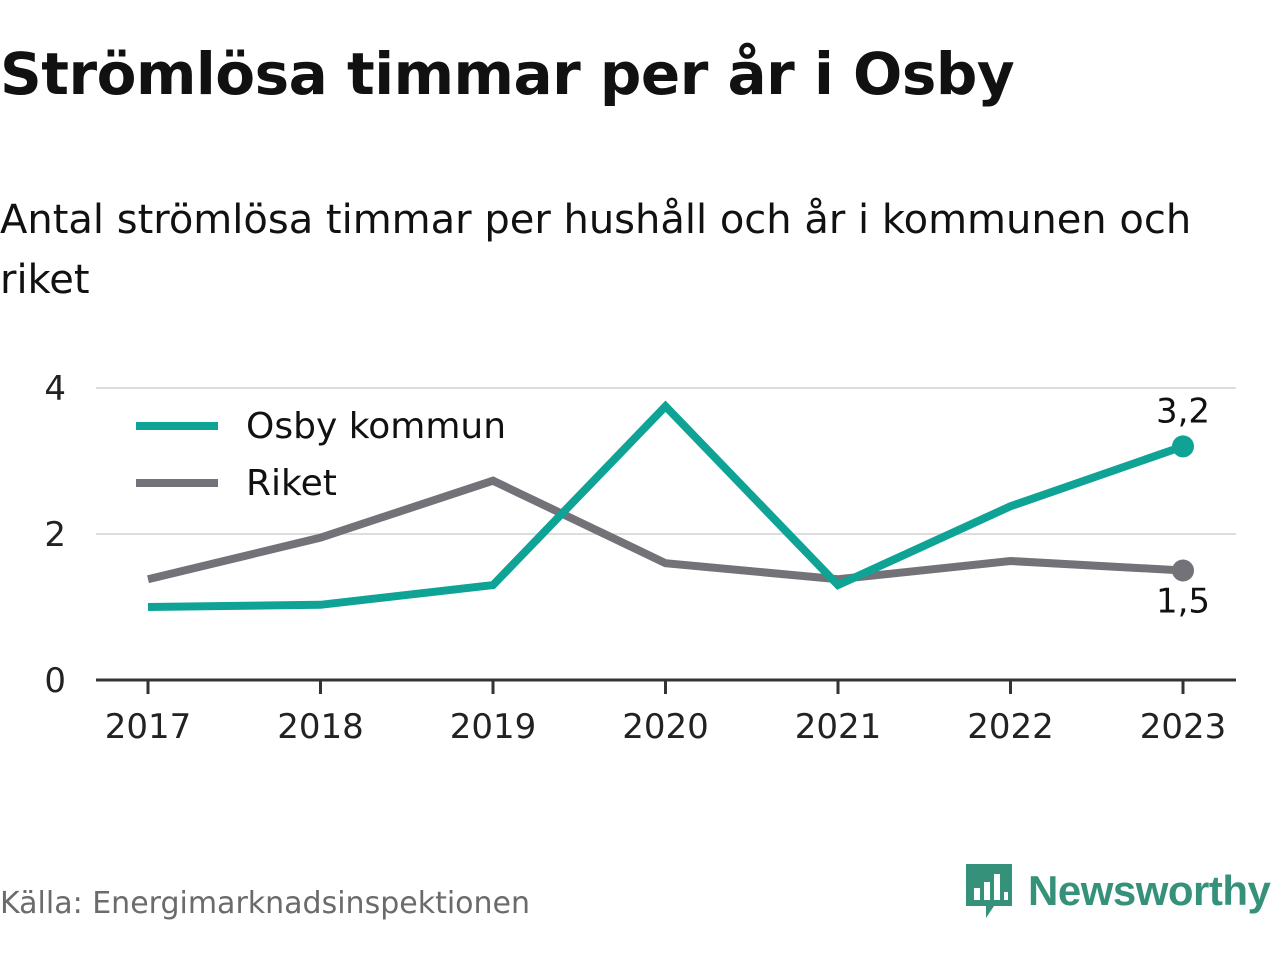  I want to click on legend-label: Riket, so click(291, 483).